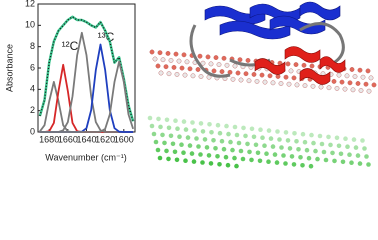 The height and width of the screenshot is (240, 378). What do you see at coordinates (32, 46) in the screenshot?
I see `y-tick-label: 8` at bounding box center [32, 46].